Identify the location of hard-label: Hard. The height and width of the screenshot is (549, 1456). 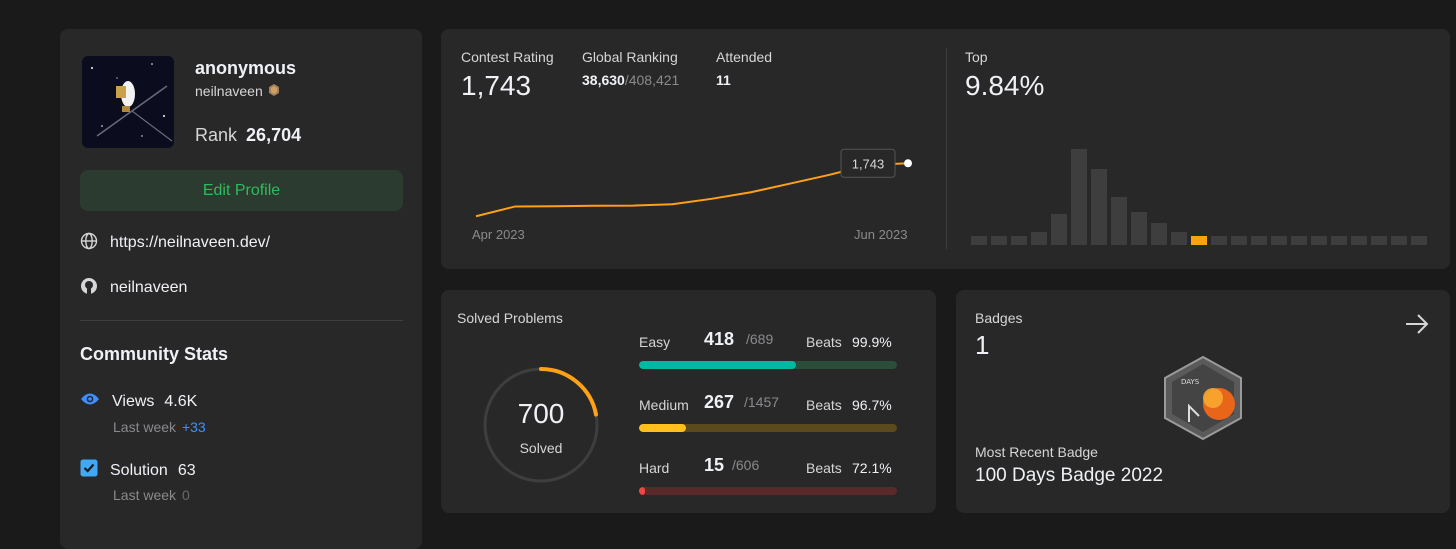
(654, 468).